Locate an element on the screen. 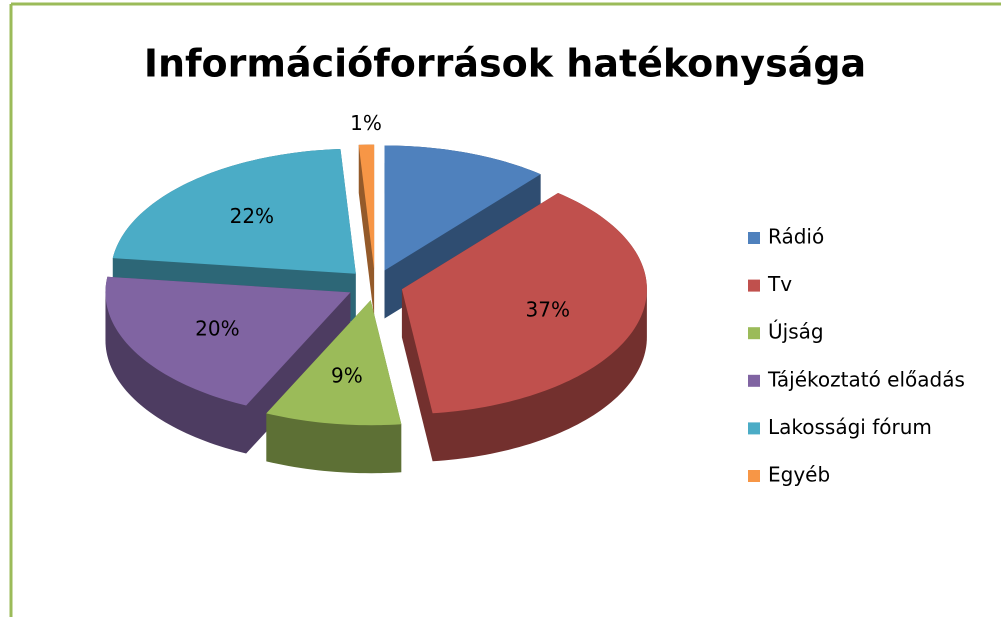  legend-label: Tv is located at coordinates (779, 284).